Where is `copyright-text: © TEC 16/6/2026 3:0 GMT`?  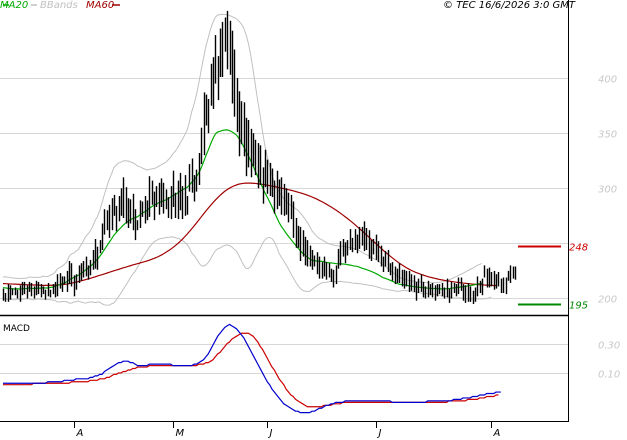 copyright-text: © TEC 16/6/2026 3:0 GMT is located at coordinates (509, 5).